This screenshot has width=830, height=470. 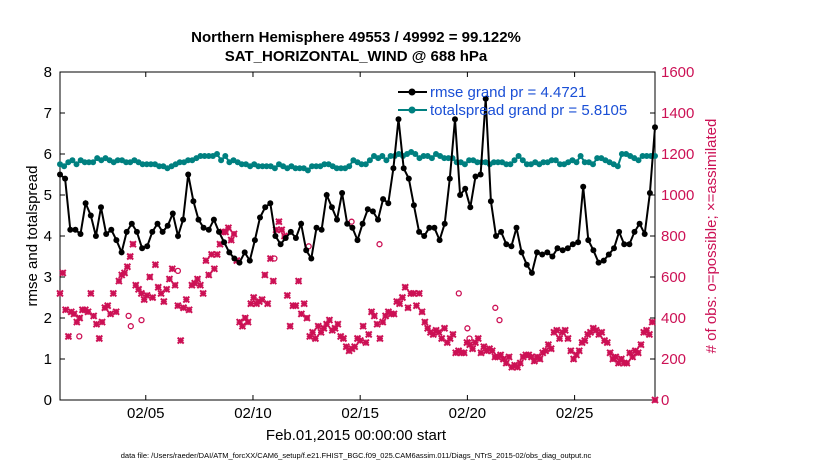 What do you see at coordinates (48, 277) in the screenshot?
I see `y-left-tick-label: 3` at bounding box center [48, 277].